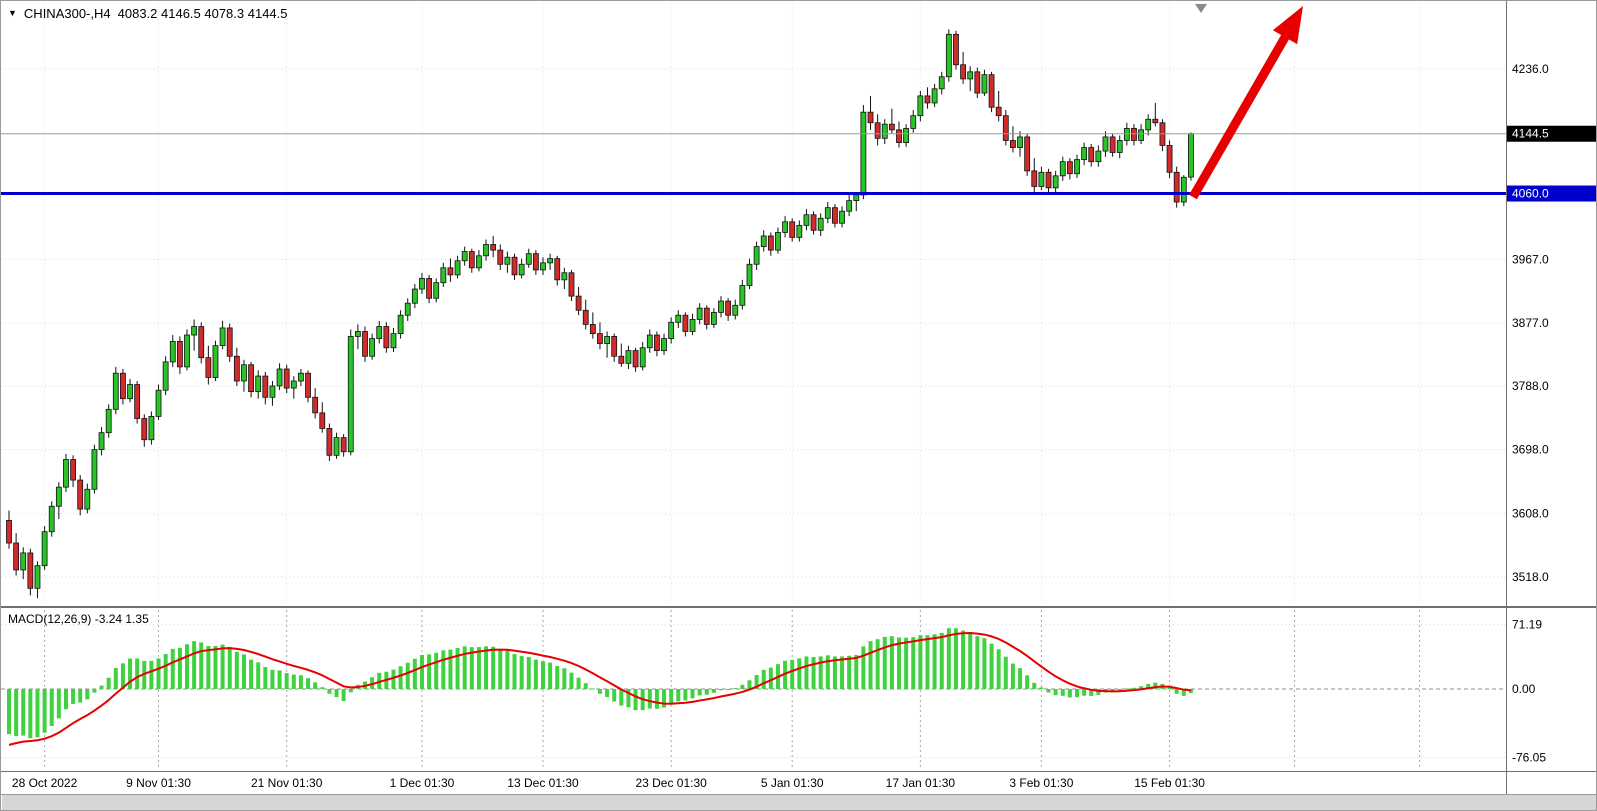 The image size is (1597, 811). I want to click on symbol-dropdown-icon: ▼, so click(12, 13).